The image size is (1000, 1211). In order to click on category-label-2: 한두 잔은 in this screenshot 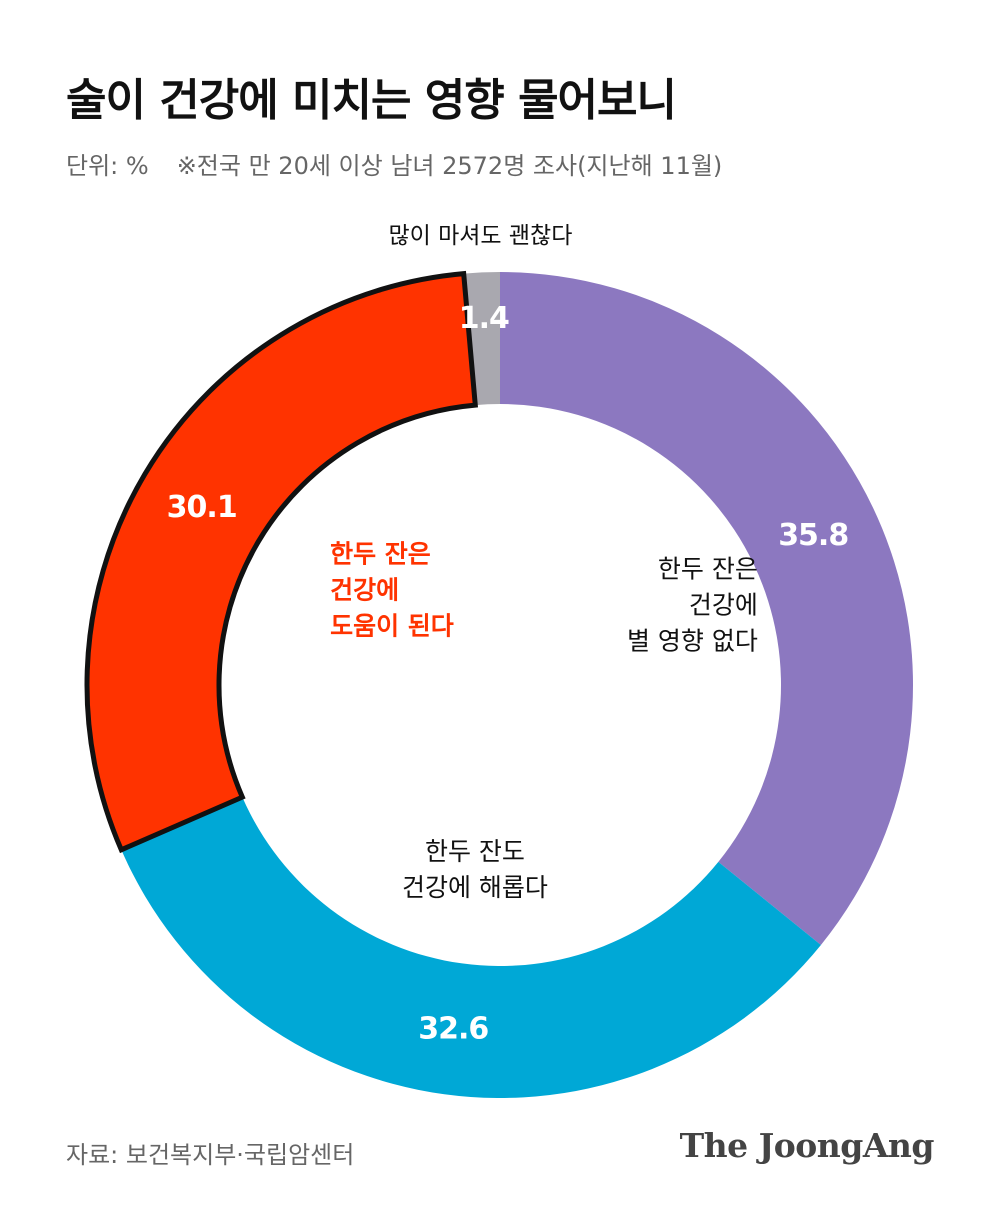, I will do `click(380, 553)`.